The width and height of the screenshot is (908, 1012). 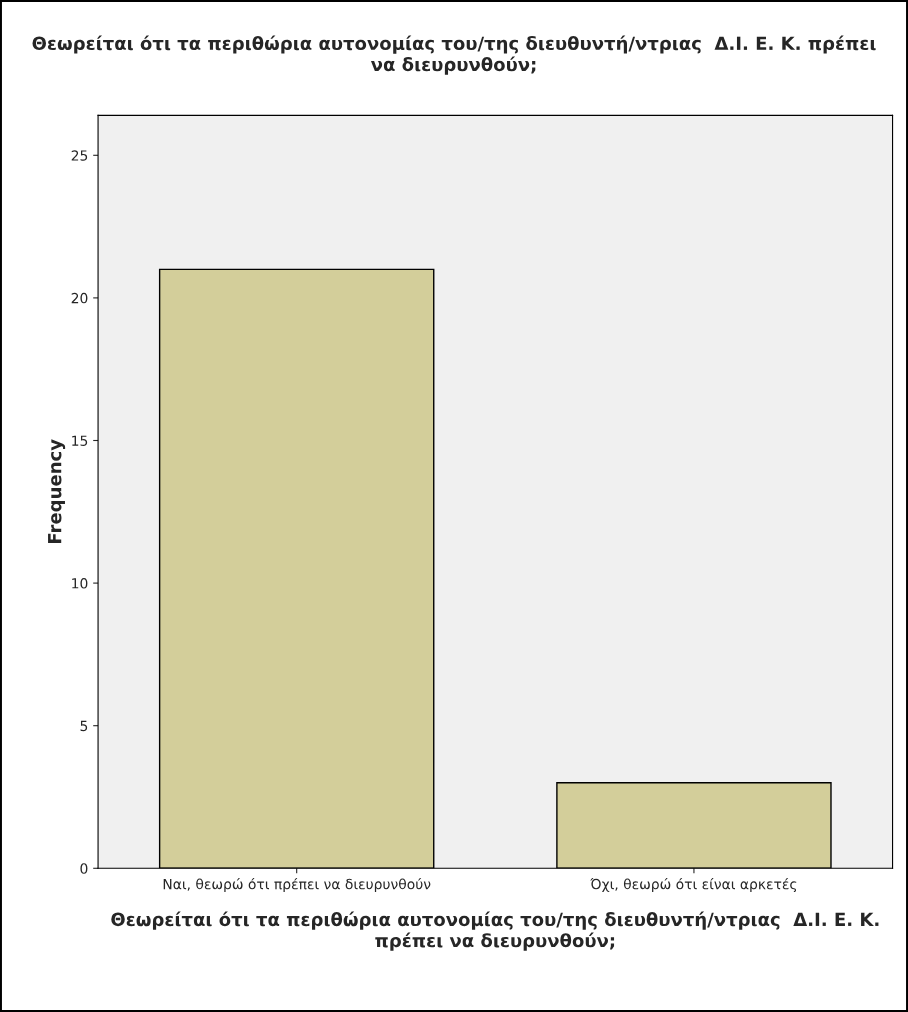 I want to click on x-tick-label: Όχι, θεωρώ ότι είναι αρκετές, so click(x=693, y=885).